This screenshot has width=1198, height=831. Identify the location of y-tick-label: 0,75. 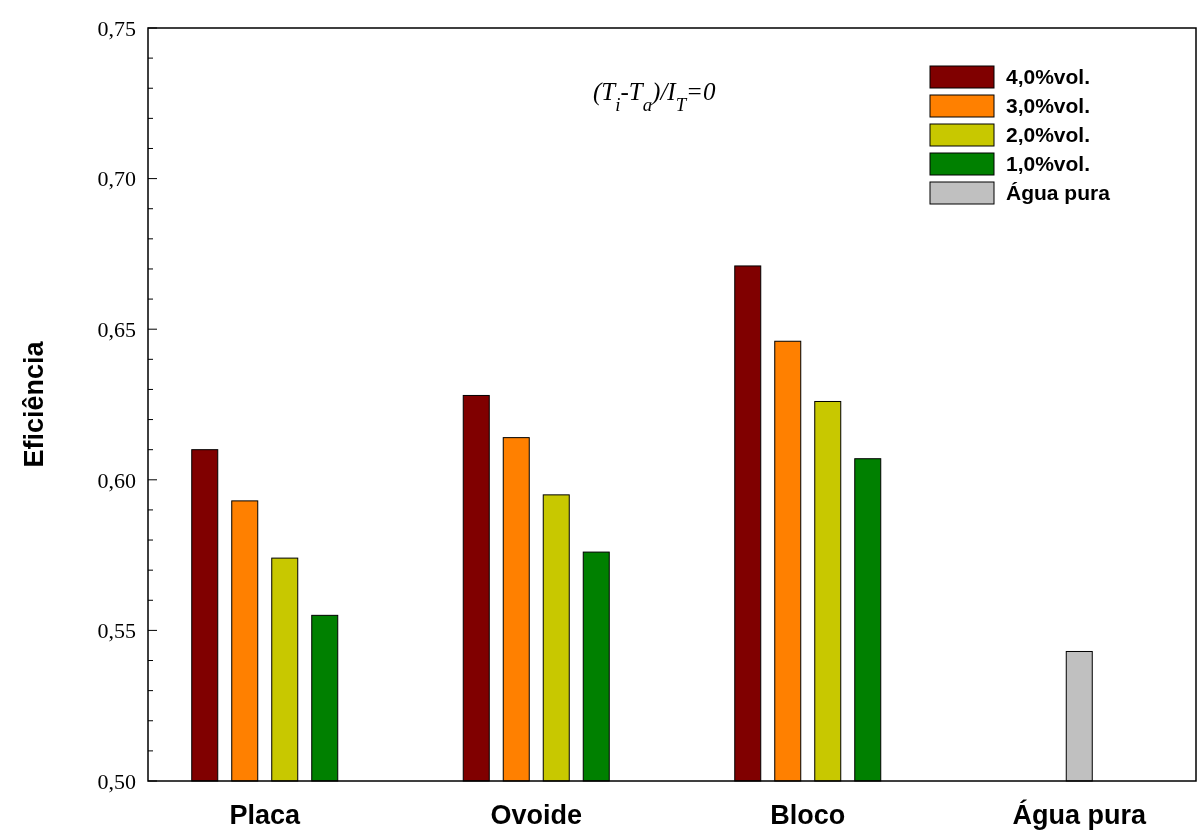
(116, 28).